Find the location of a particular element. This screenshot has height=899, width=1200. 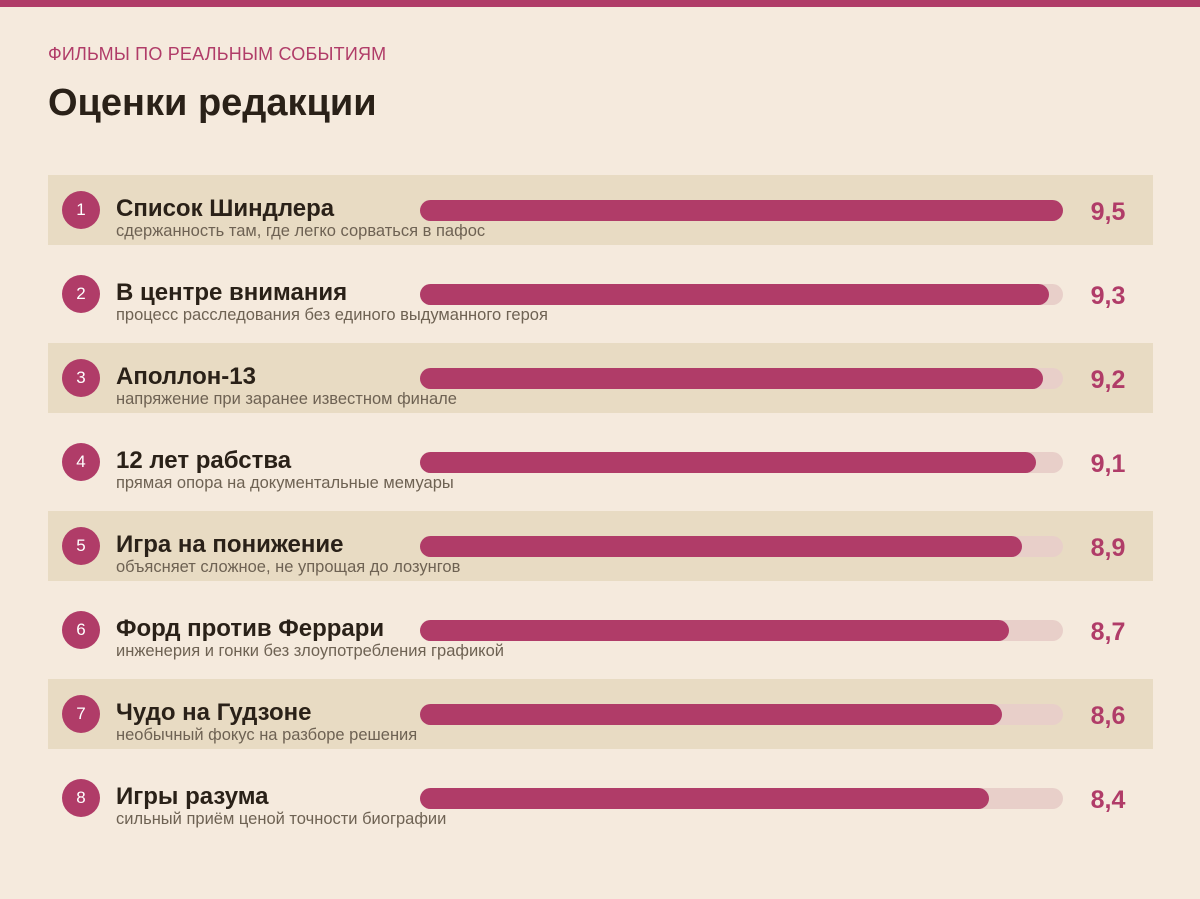

film-title: 12 лет рабства is located at coordinates (204, 460).